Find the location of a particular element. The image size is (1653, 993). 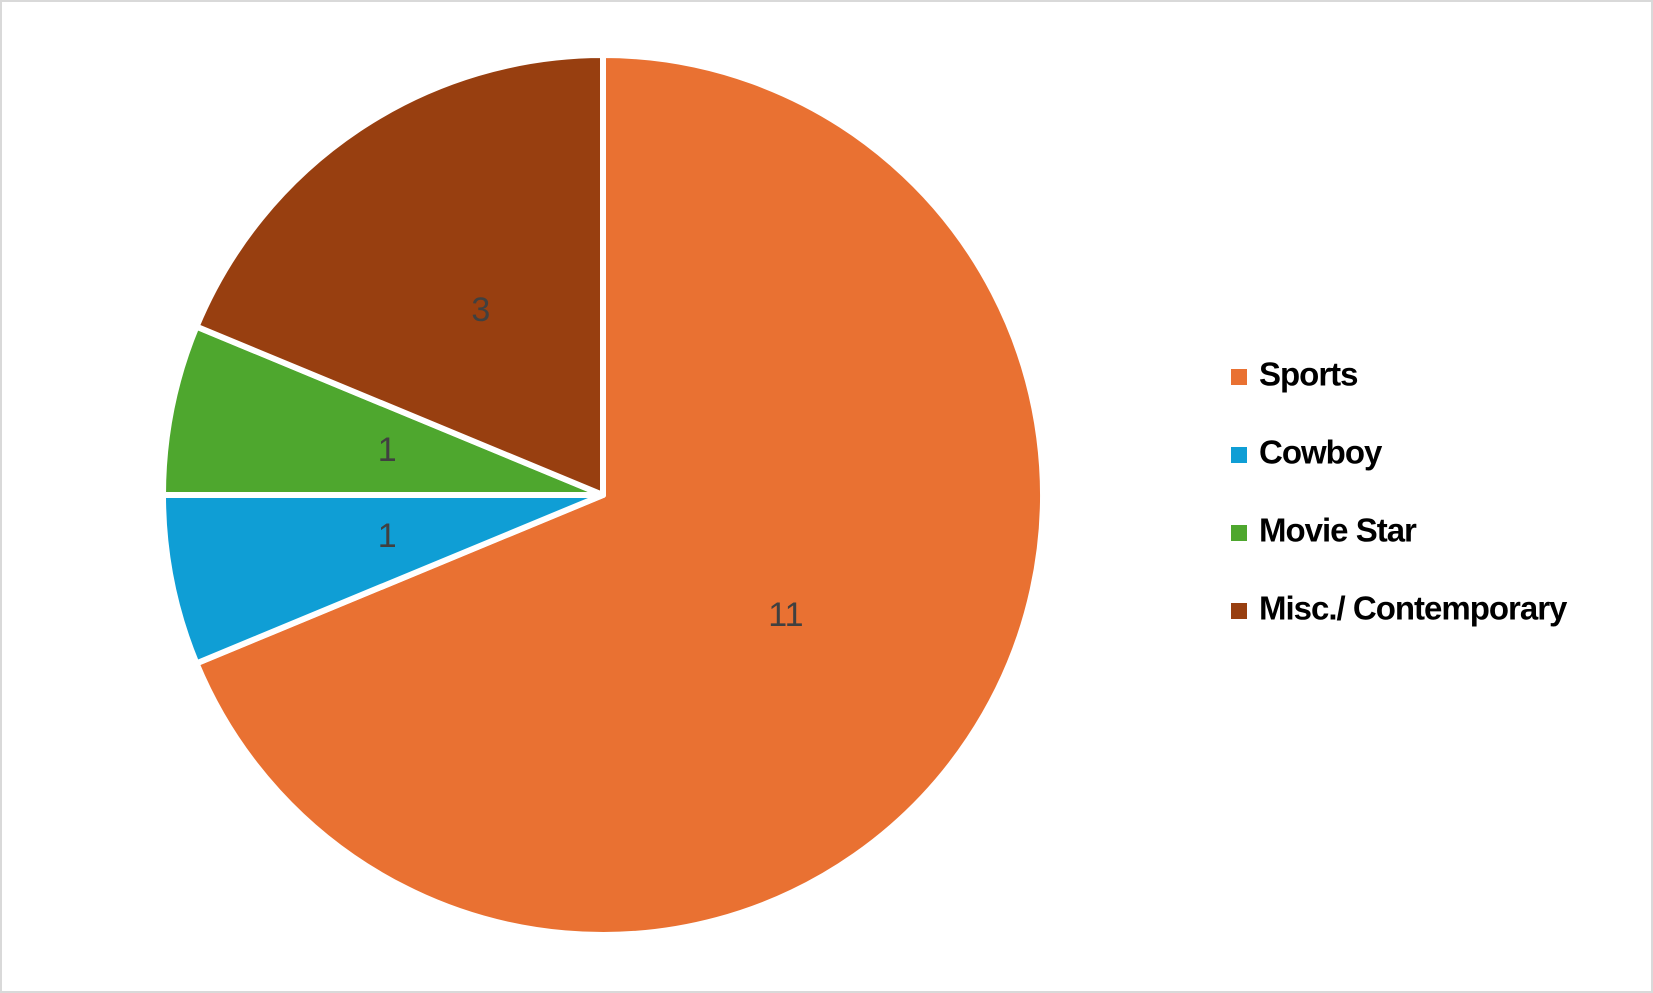

data-label: 3 is located at coordinates (480, 310).